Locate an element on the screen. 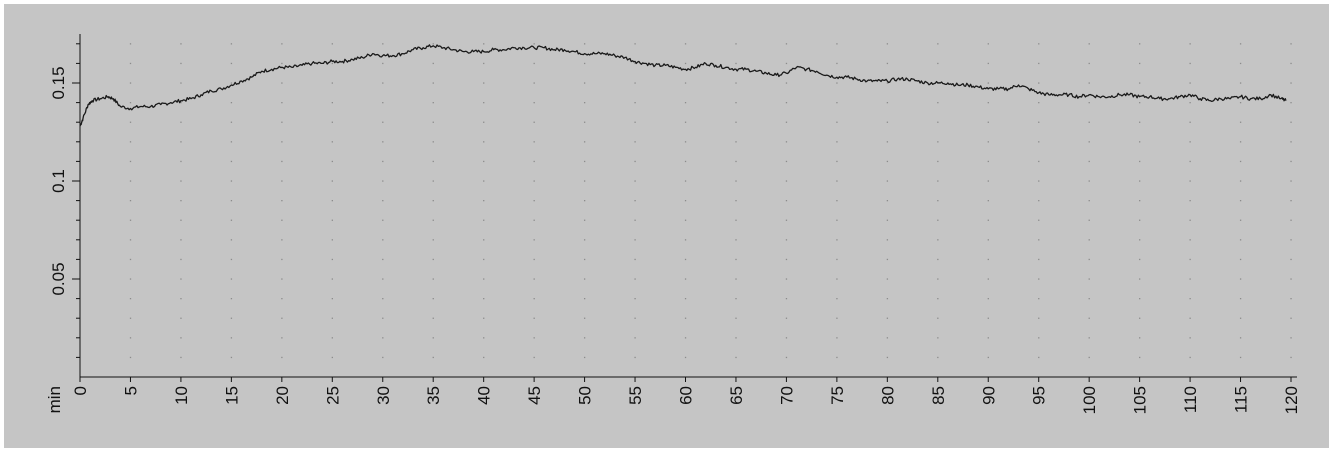 This screenshot has height=452, width=1333. y-tick-label: 0.1 is located at coordinates (58, 181).